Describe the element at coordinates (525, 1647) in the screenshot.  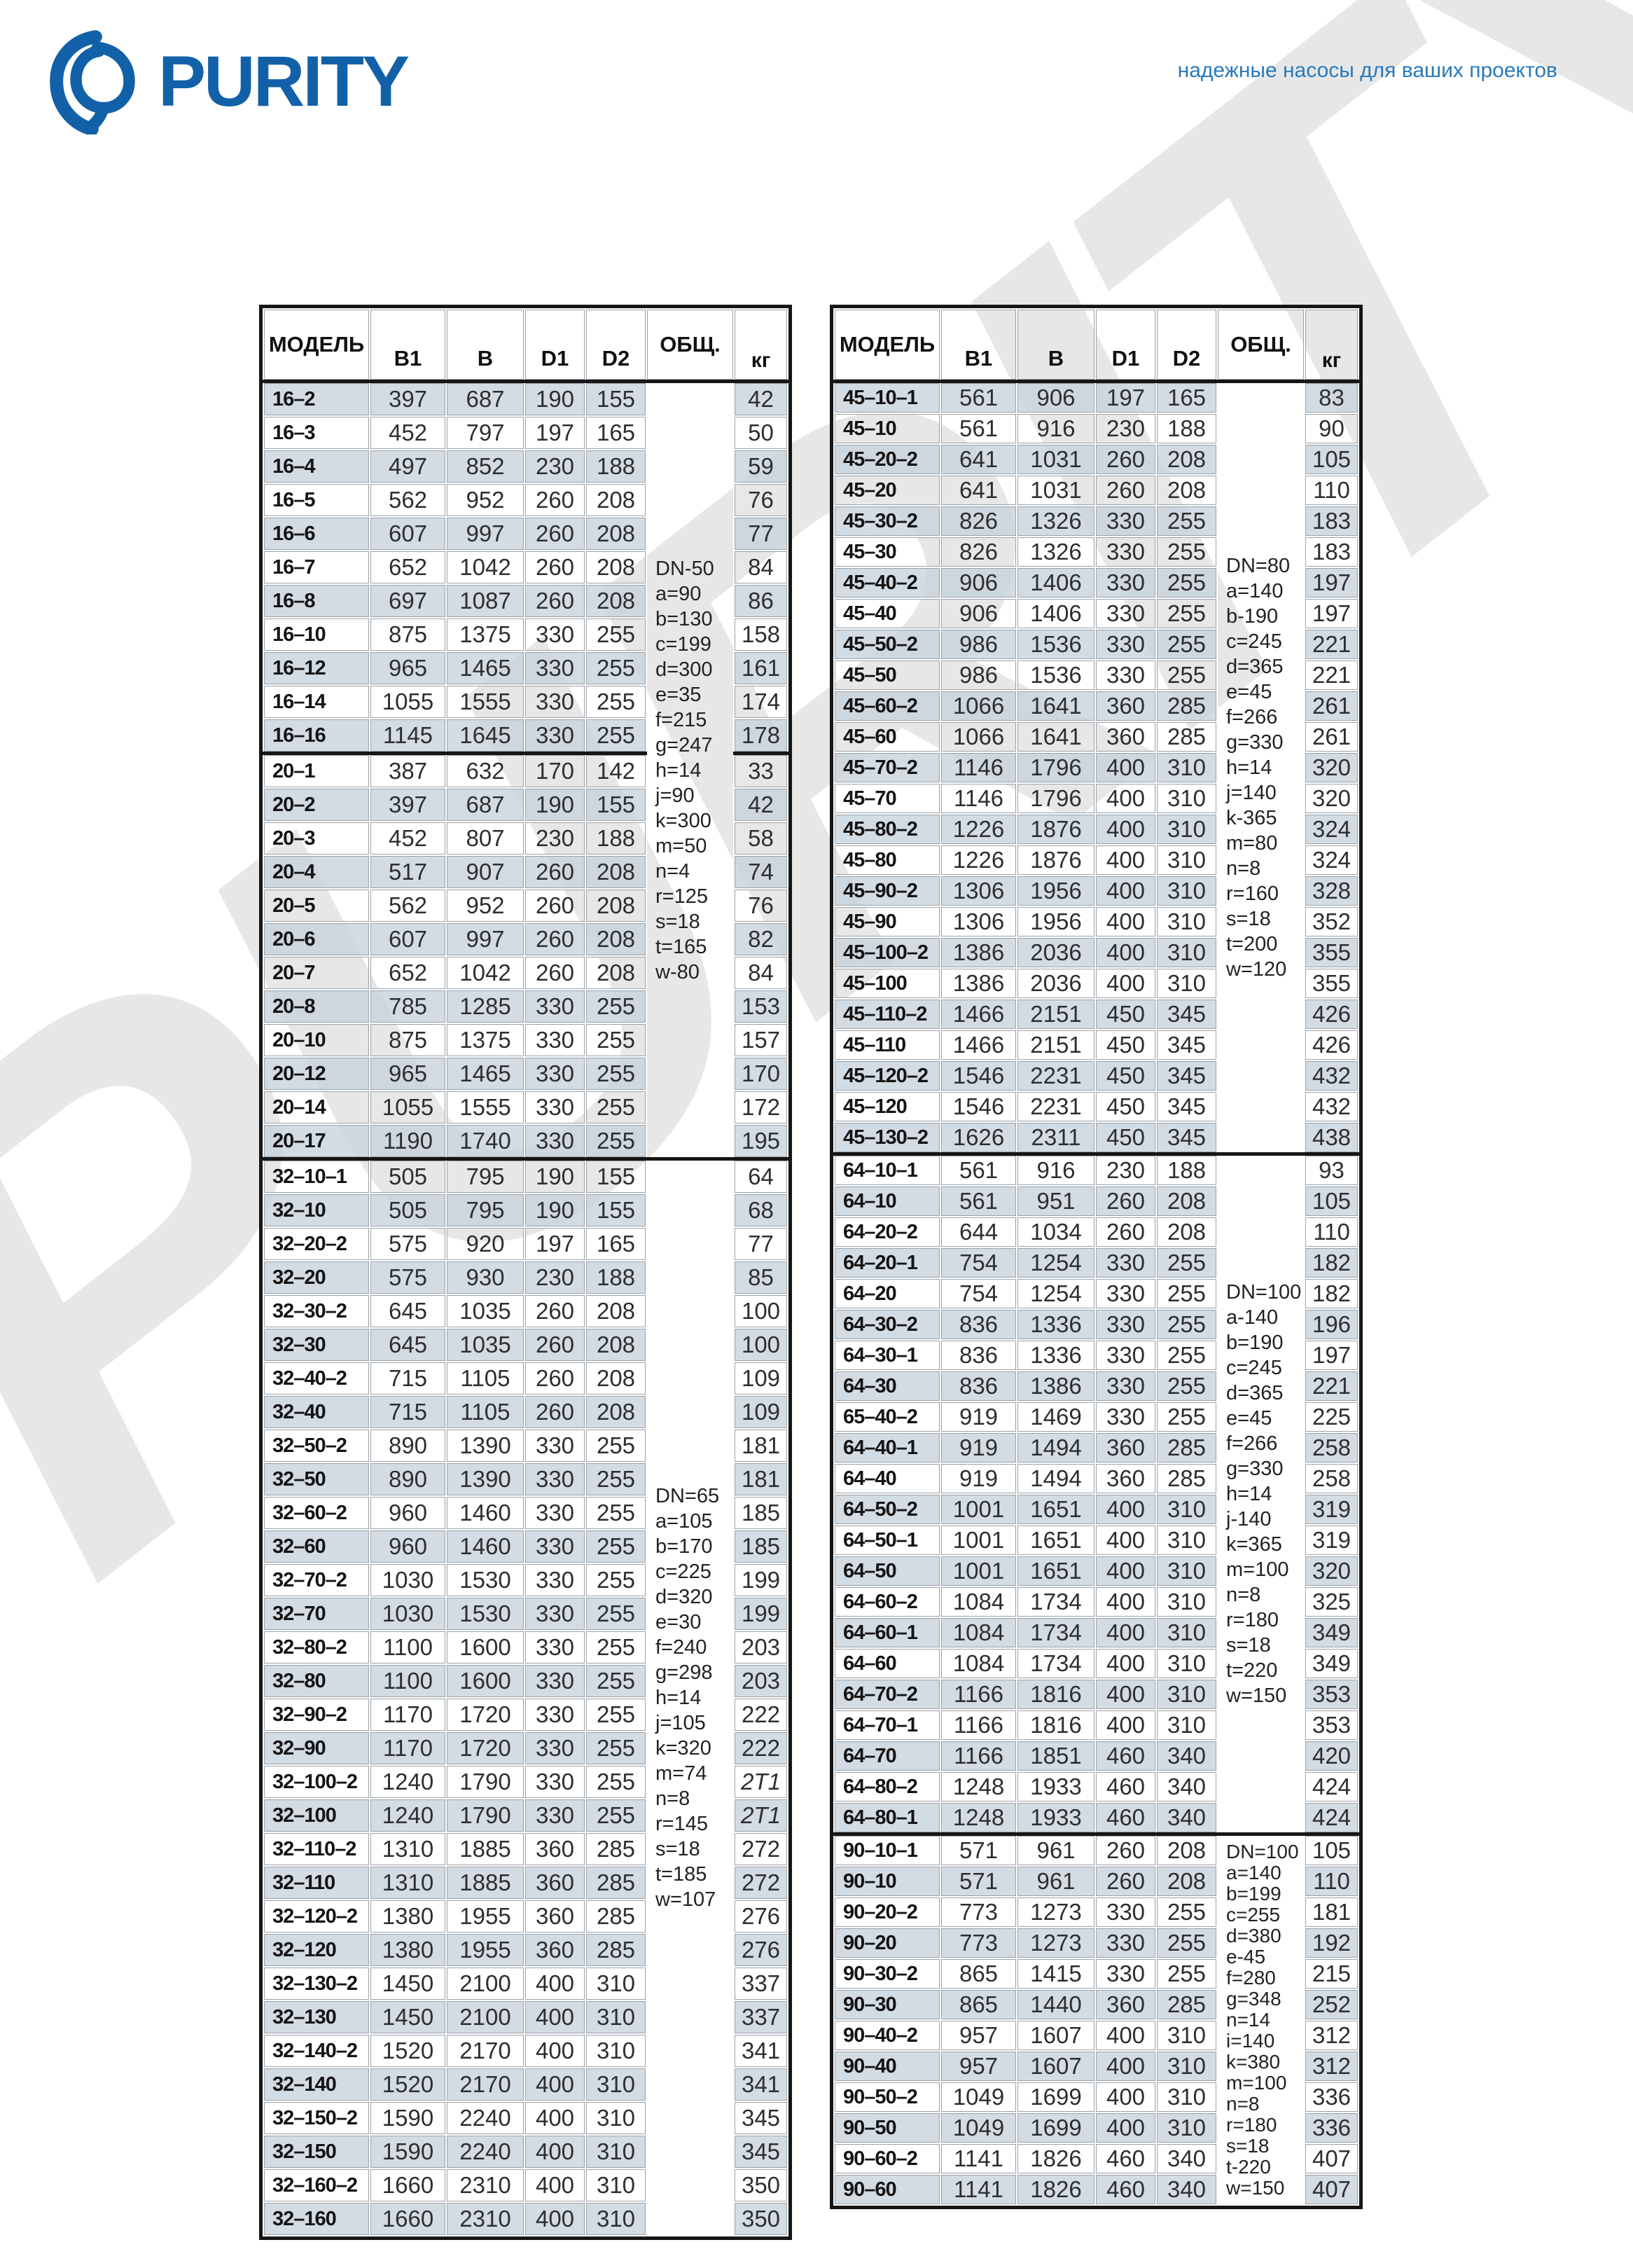
I see `table-row: 32–80–2 1100 1600 330 255 203` at that location.